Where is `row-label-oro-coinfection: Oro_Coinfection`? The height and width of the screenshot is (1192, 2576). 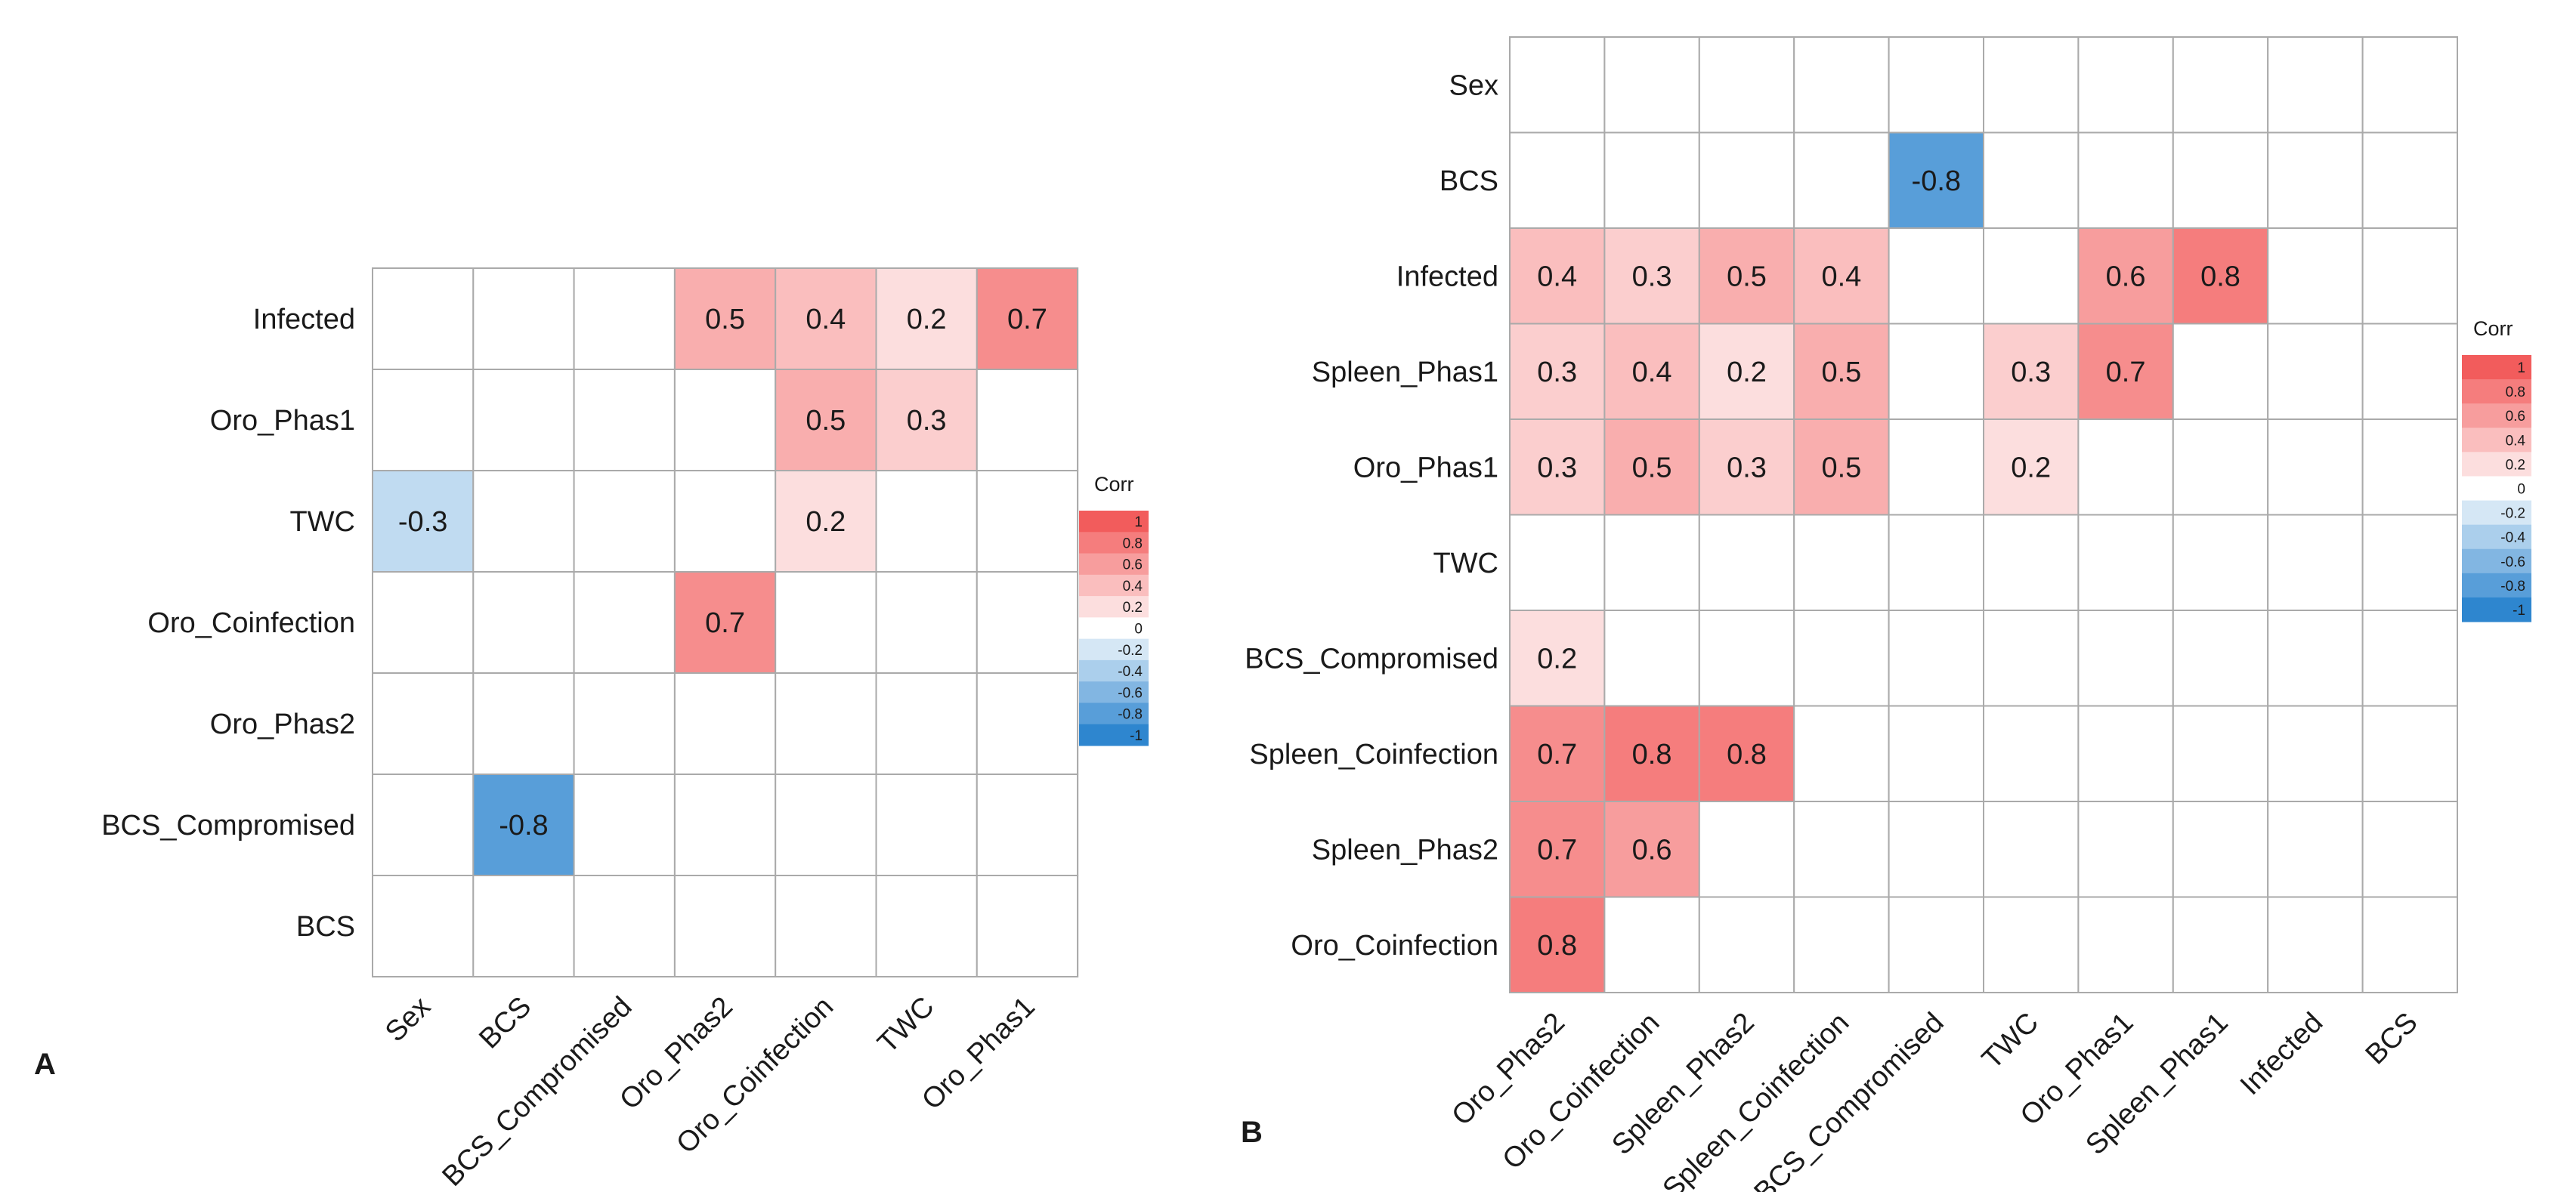 row-label-oro-coinfection: Oro_Coinfection is located at coordinates (251, 623).